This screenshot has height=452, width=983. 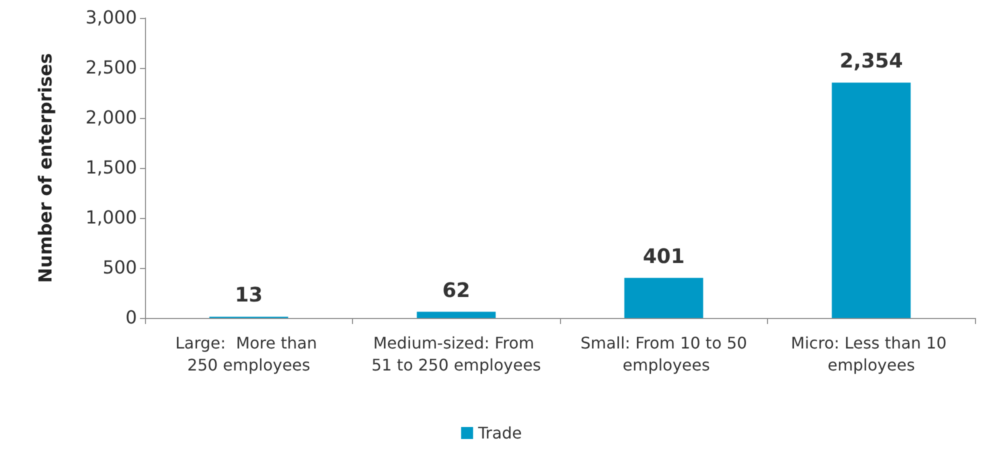 What do you see at coordinates (499, 433) in the screenshot?
I see `legend-label: Trade` at bounding box center [499, 433].